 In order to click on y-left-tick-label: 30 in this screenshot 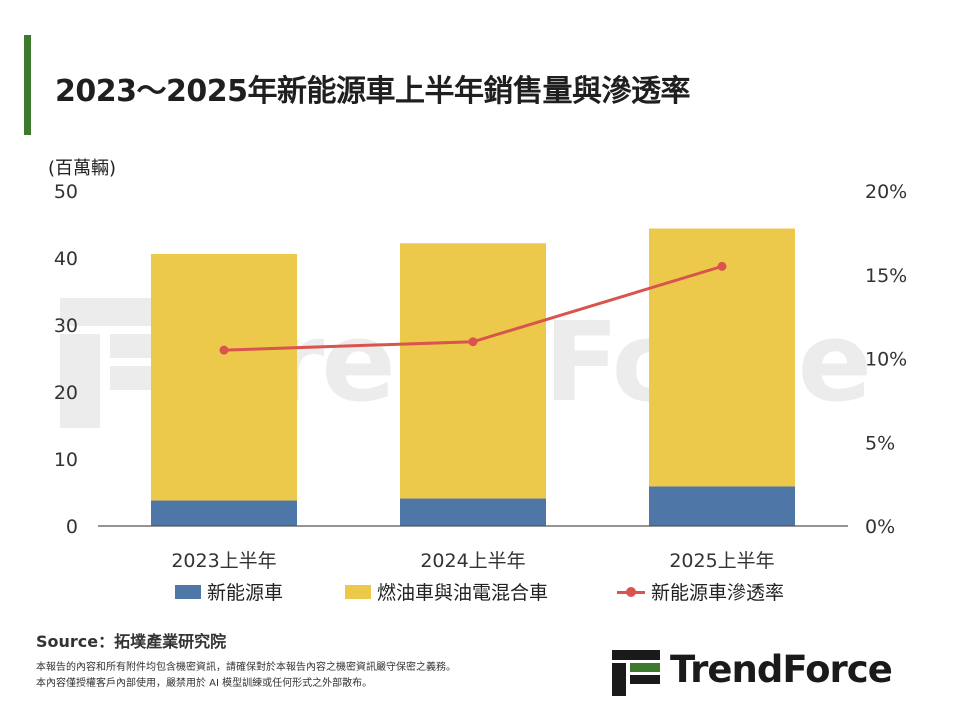, I will do `click(66, 326)`.